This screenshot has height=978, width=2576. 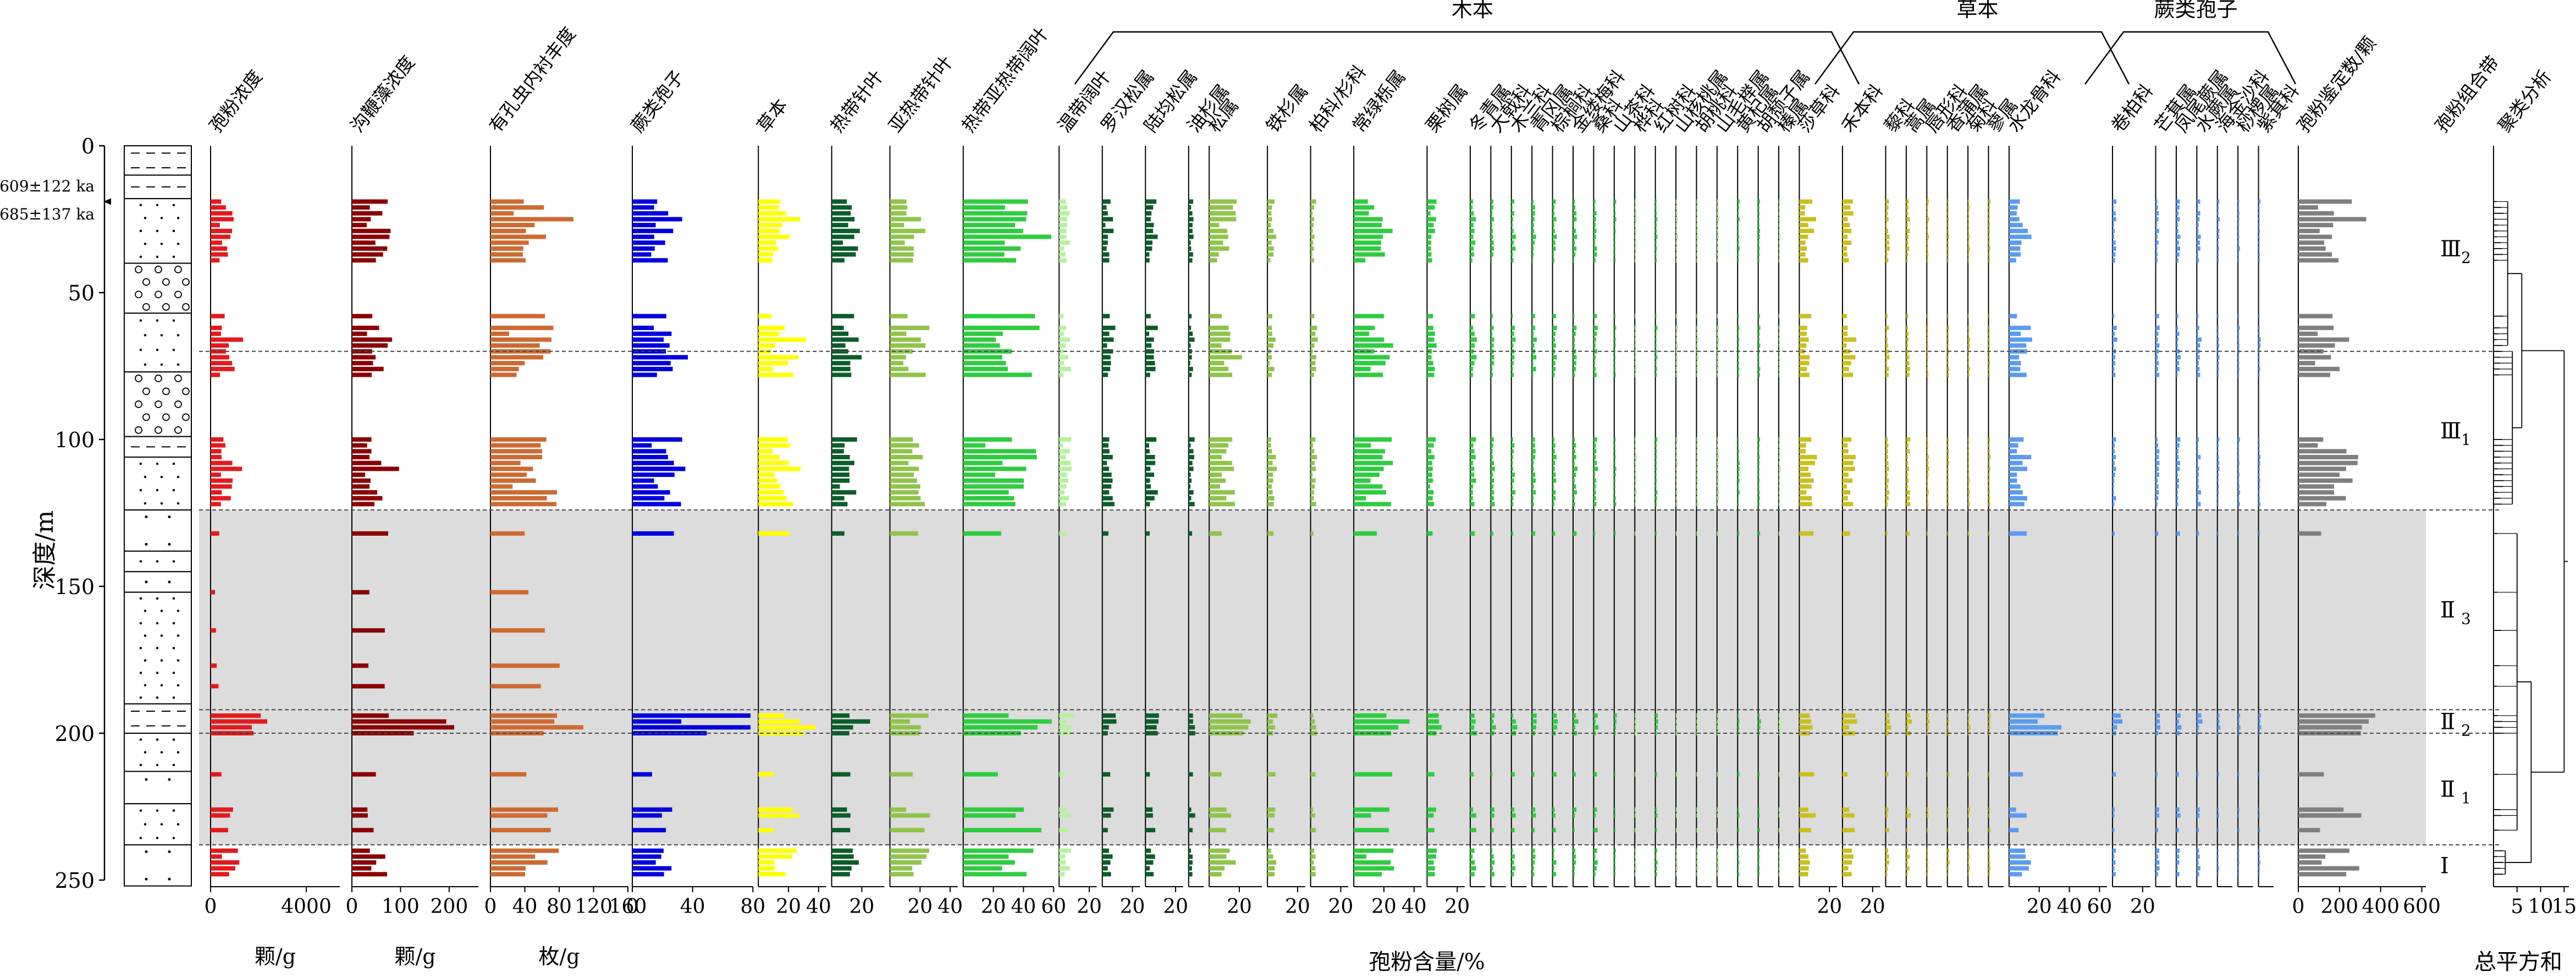 What do you see at coordinates (275, 957) in the screenshot?
I see `unit-label: 颗/g` at bounding box center [275, 957].